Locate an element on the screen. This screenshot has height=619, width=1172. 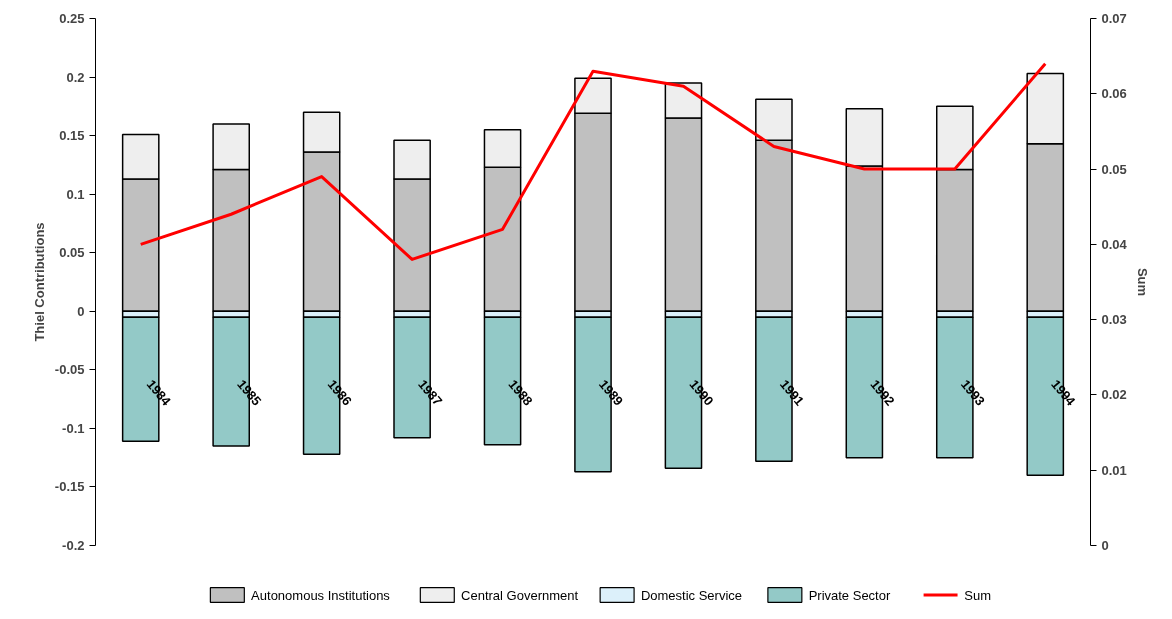
y2-tick-label: 0.07 is located at coordinates (1114, 18).